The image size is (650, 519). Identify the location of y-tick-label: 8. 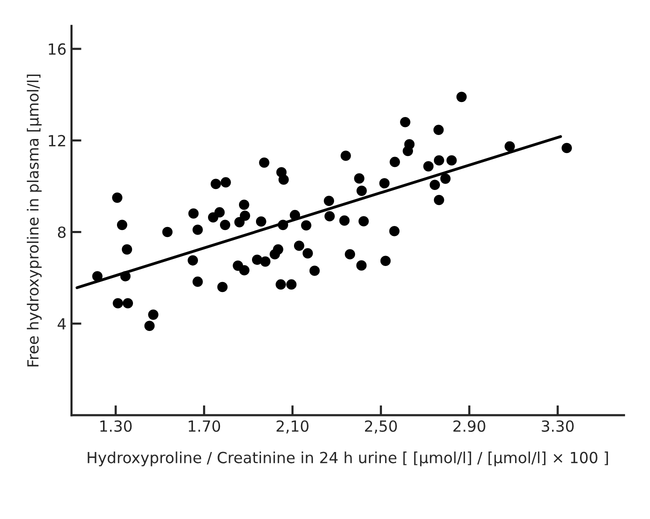
(62, 232).